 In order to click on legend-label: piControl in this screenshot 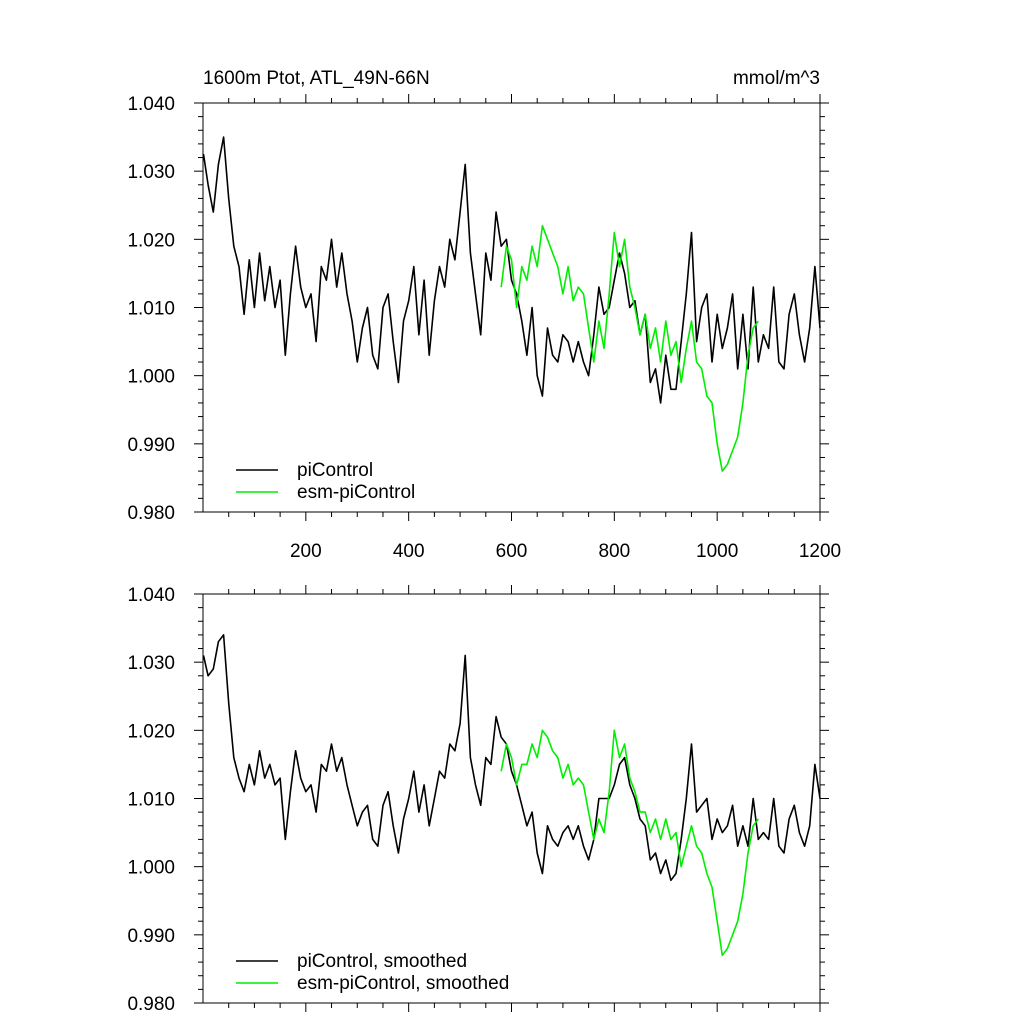, I will do `click(335, 470)`.